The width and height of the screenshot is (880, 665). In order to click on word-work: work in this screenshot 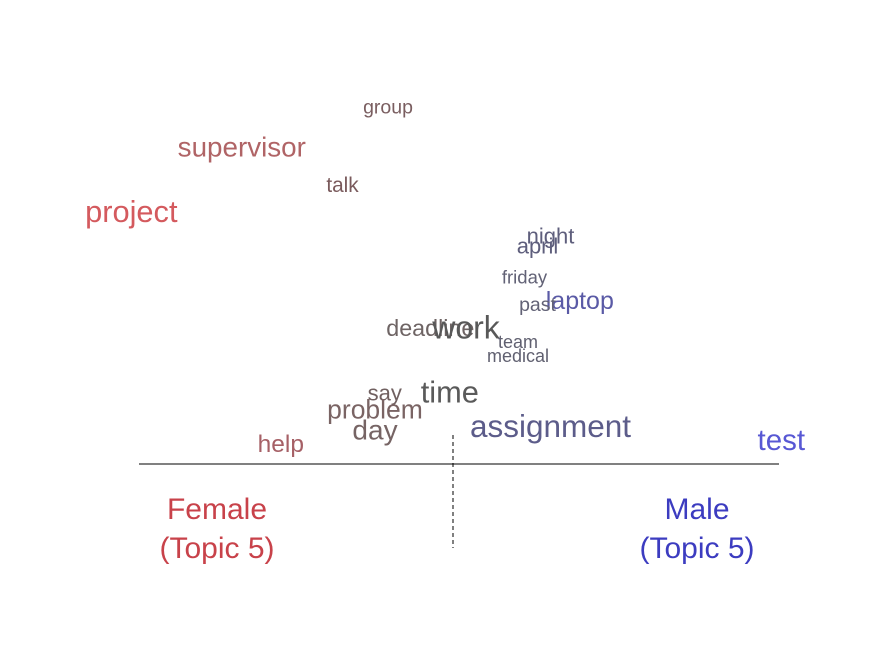, I will do `click(466, 327)`.